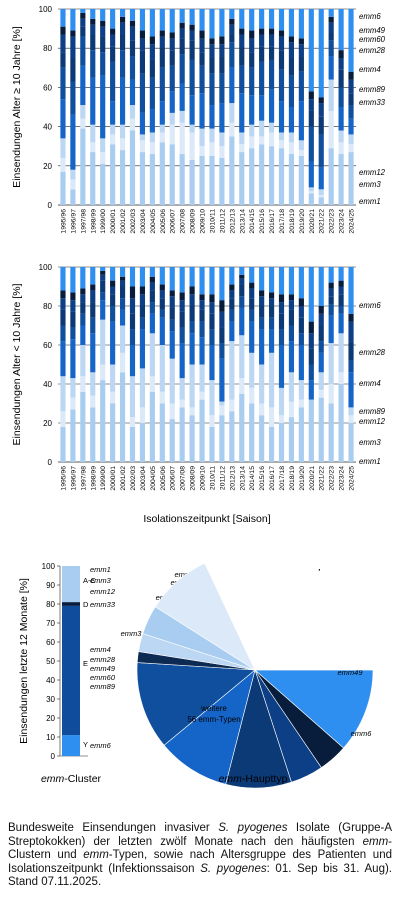 This screenshot has height=922, width=400. What do you see at coordinates (272, 221) in the screenshot?
I see `x-tick-label: 2016/17` at bounding box center [272, 221].